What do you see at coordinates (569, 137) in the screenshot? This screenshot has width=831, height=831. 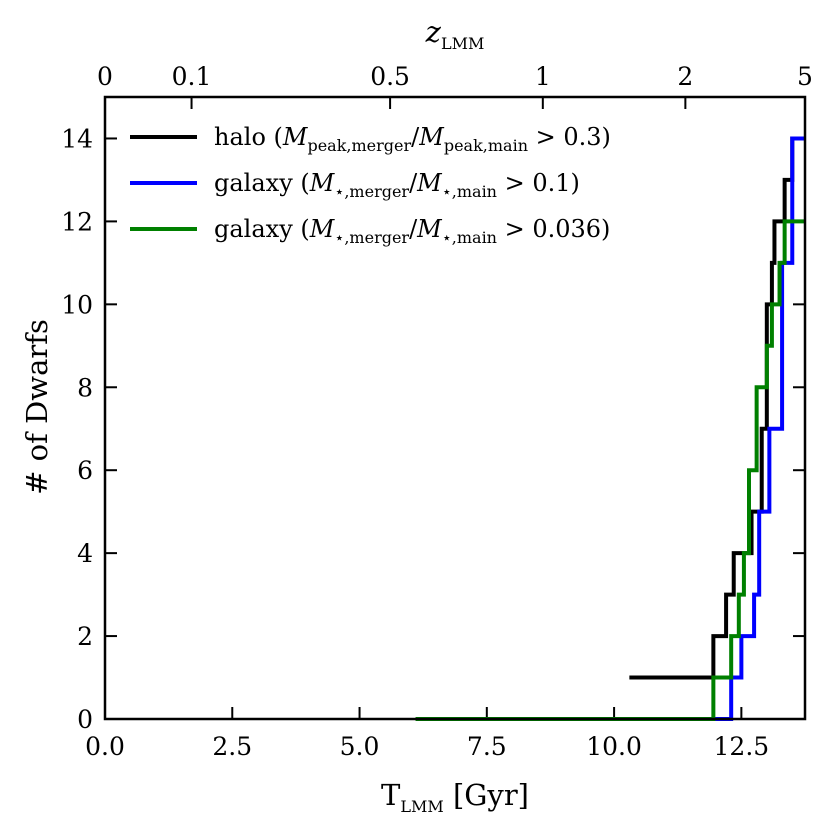 I see `legend-suffix-halo: > 0.3)` at bounding box center [569, 137].